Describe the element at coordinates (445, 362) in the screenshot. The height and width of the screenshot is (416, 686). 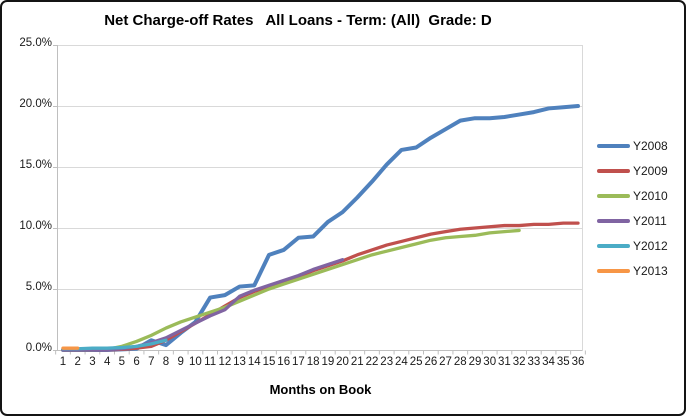
I see `x-tick-label: 27` at that location.